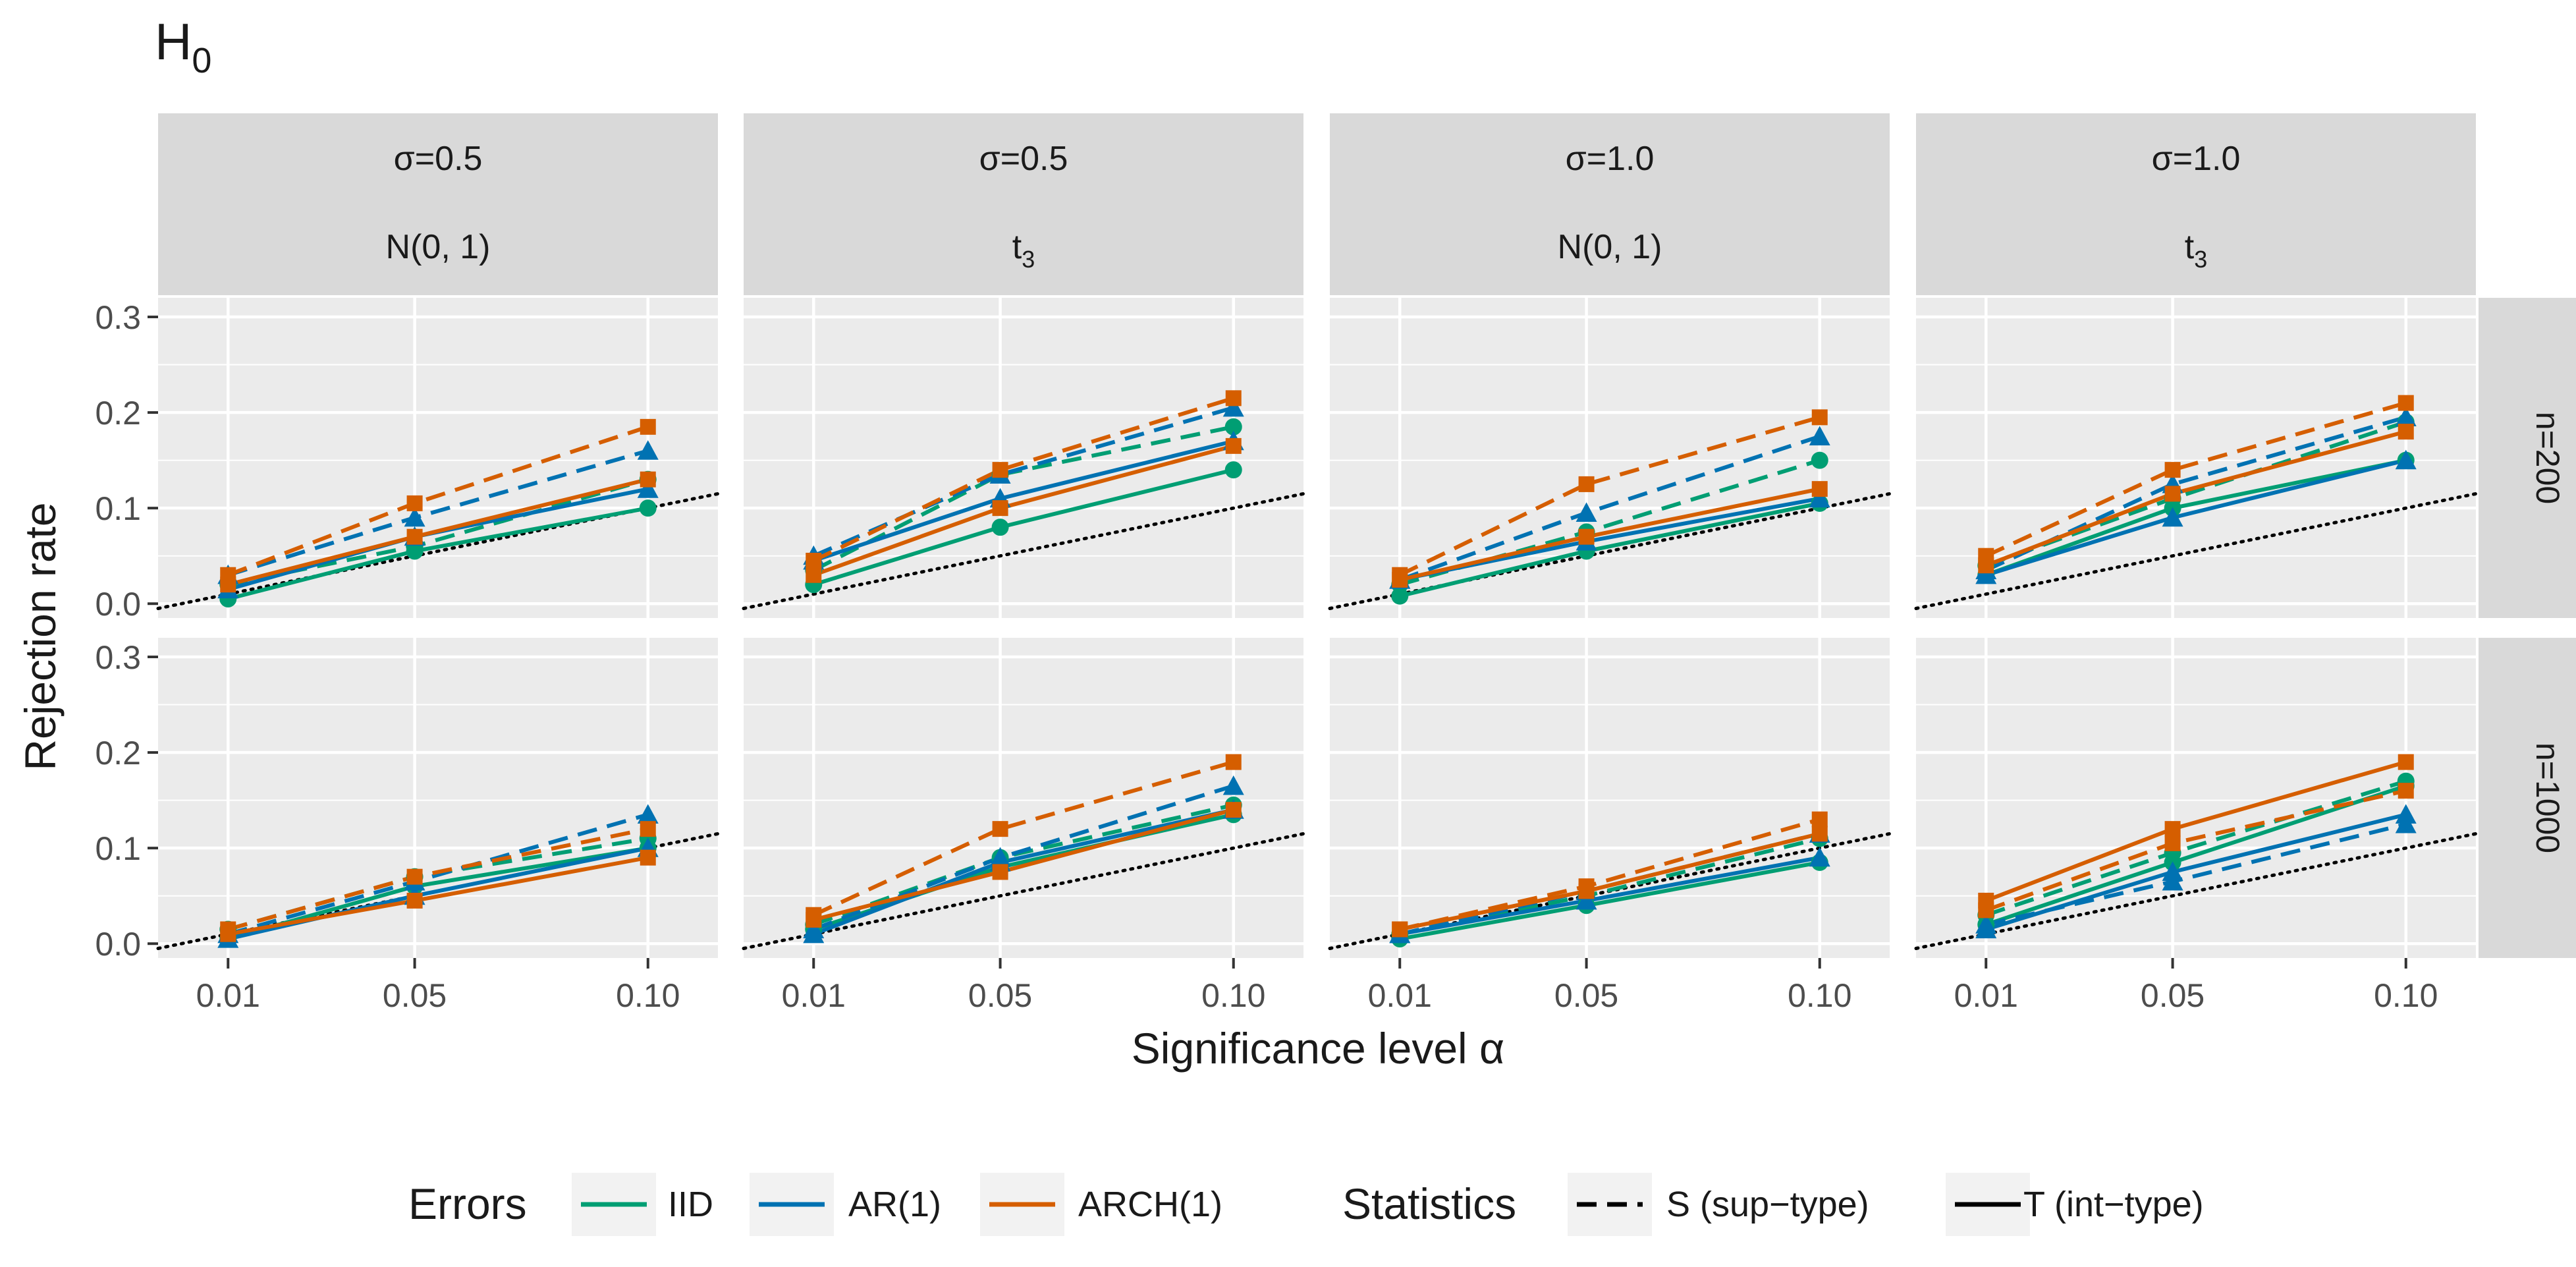 The height and width of the screenshot is (1267, 2576). What do you see at coordinates (118, 317) in the screenshot?
I see `y-tick-label: 0.3` at bounding box center [118, 317].